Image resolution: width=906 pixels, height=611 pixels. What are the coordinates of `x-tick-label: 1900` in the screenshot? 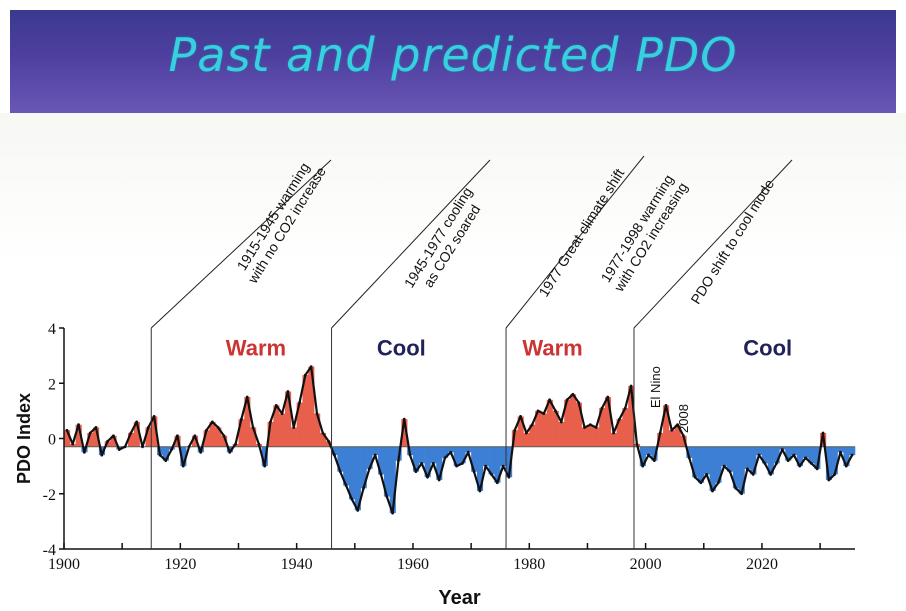 It's located at (64, 564).